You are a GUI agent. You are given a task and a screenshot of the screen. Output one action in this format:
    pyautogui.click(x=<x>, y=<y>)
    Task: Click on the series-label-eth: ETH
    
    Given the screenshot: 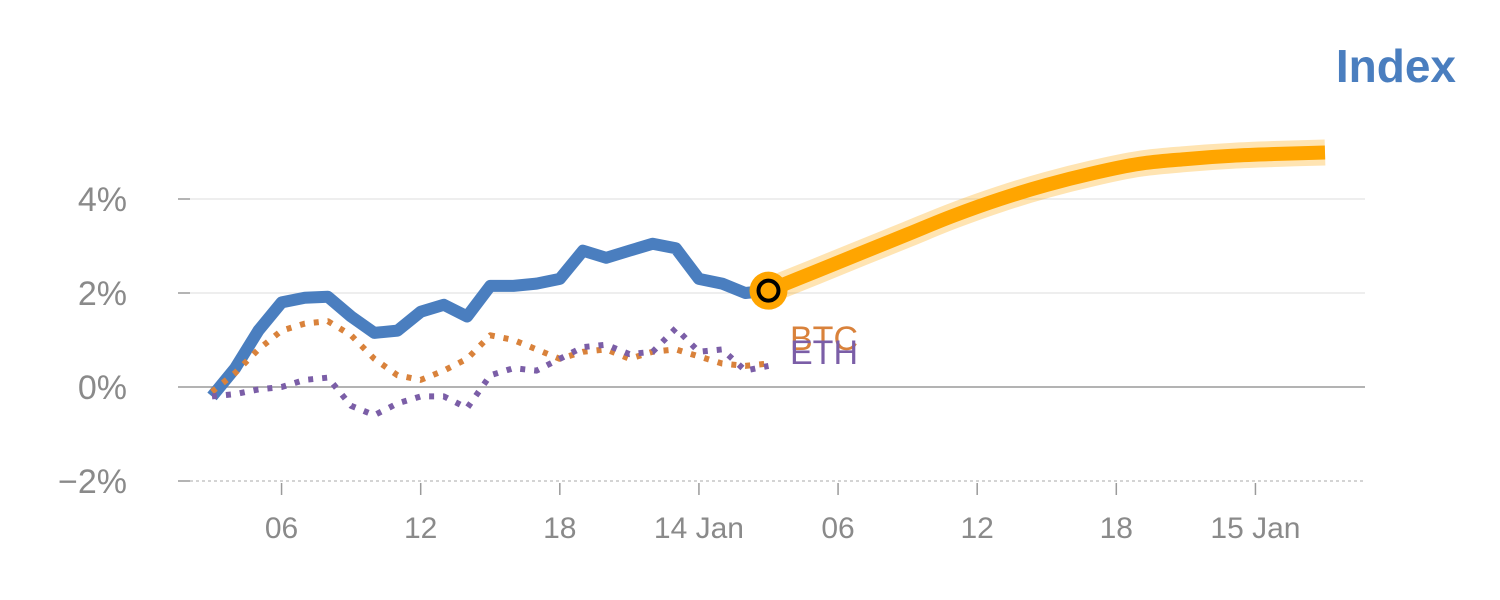 What is the action you would take?
    pyautogui.click(x=824, y=353)
    